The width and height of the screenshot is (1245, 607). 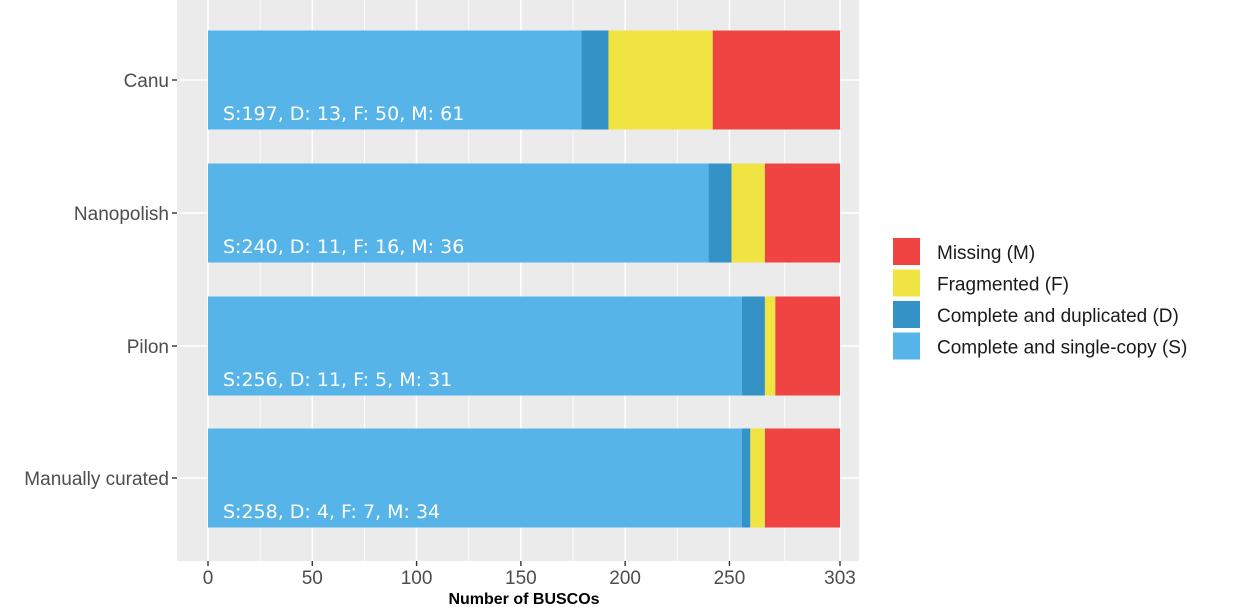 What do you see at coordinates (337, 380) in the screenshot?
I see `bar-annotation: S:256, D: 11, F: 5, M: 31` at bounding box center [337, 380].